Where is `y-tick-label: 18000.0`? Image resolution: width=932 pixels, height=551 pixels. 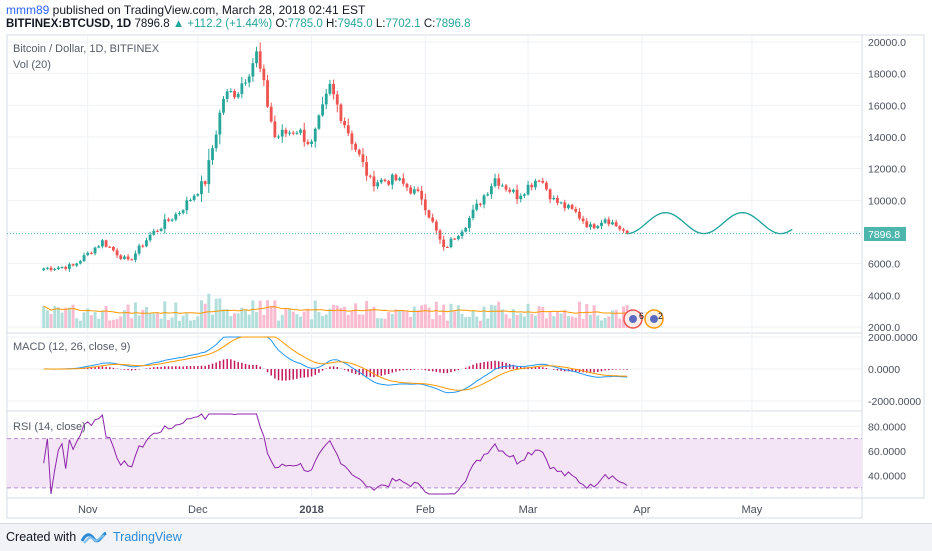 y-tick-label: 18000.0 is located at coordinates (887, 75).